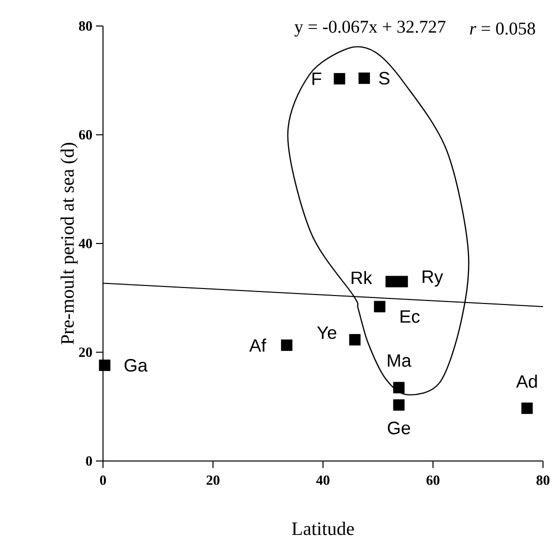 The height and width of the screenshot is (550, 554). What do you see at coordinates (85, 243) in the screenshot?
I see `y-tick-label: 40` at bounding box center [85, 243].